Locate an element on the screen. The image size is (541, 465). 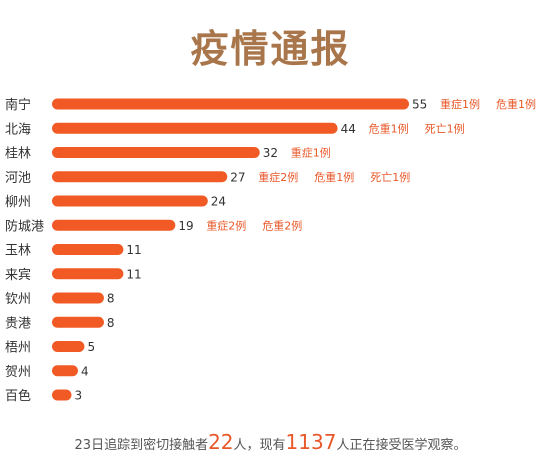
footer-mid: 人，现有 is located at coordinates (259, 445).